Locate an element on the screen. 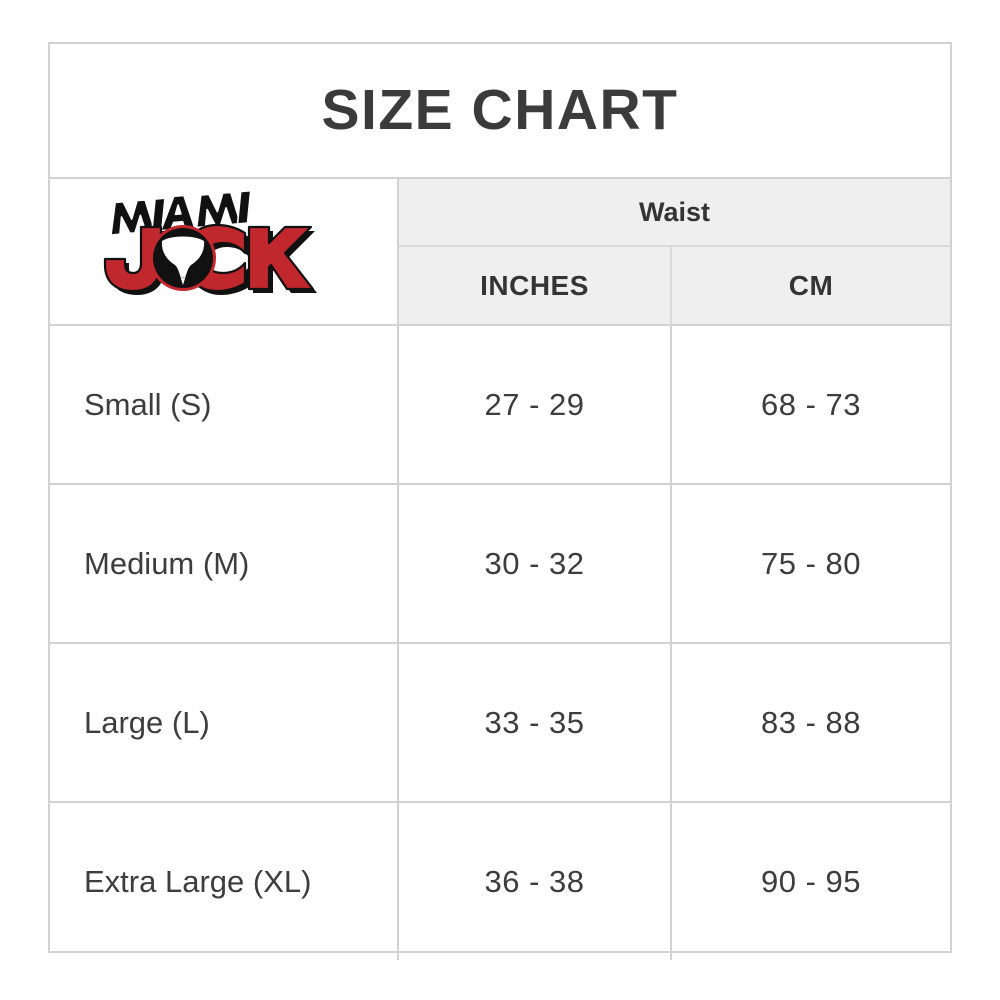 The height and width of the screenshot is (1000, 1000). size-label: Medium (M) is located at coordinates (167, 563).